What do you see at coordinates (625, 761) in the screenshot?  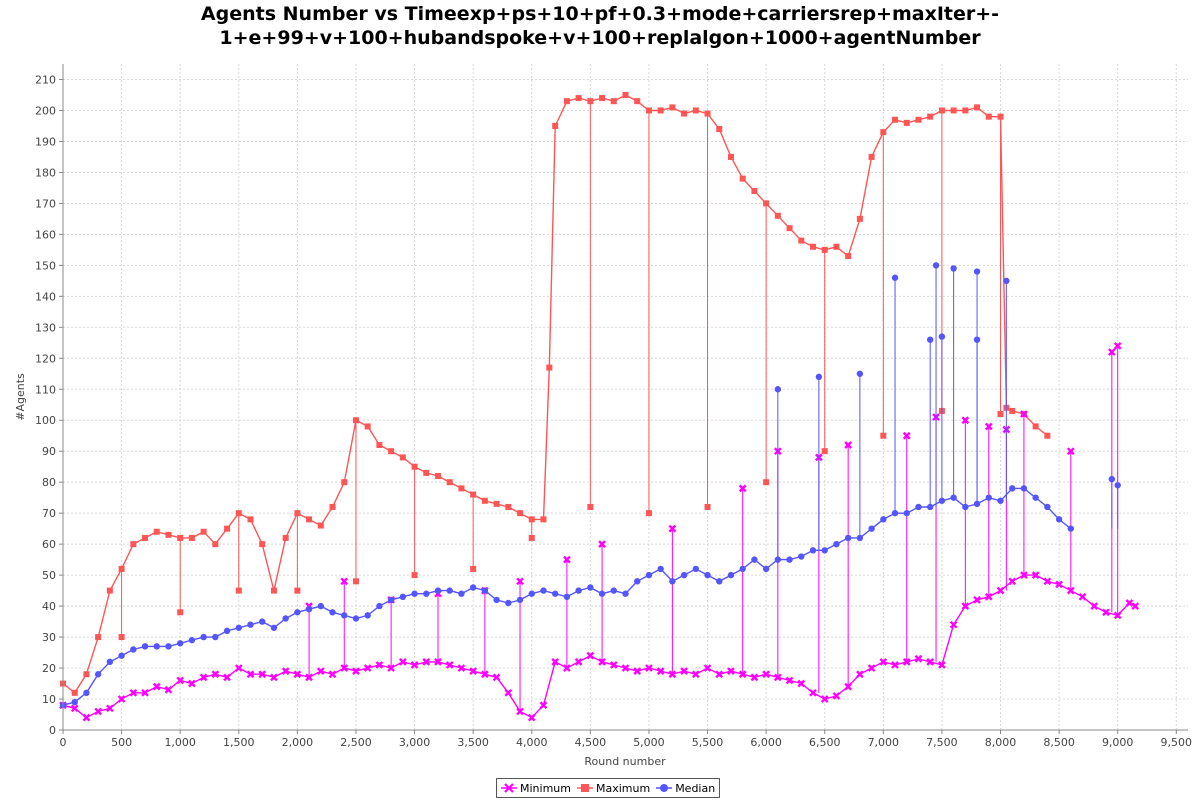 I see `x-axis-label: Round number` at bounding box center [625, 761].